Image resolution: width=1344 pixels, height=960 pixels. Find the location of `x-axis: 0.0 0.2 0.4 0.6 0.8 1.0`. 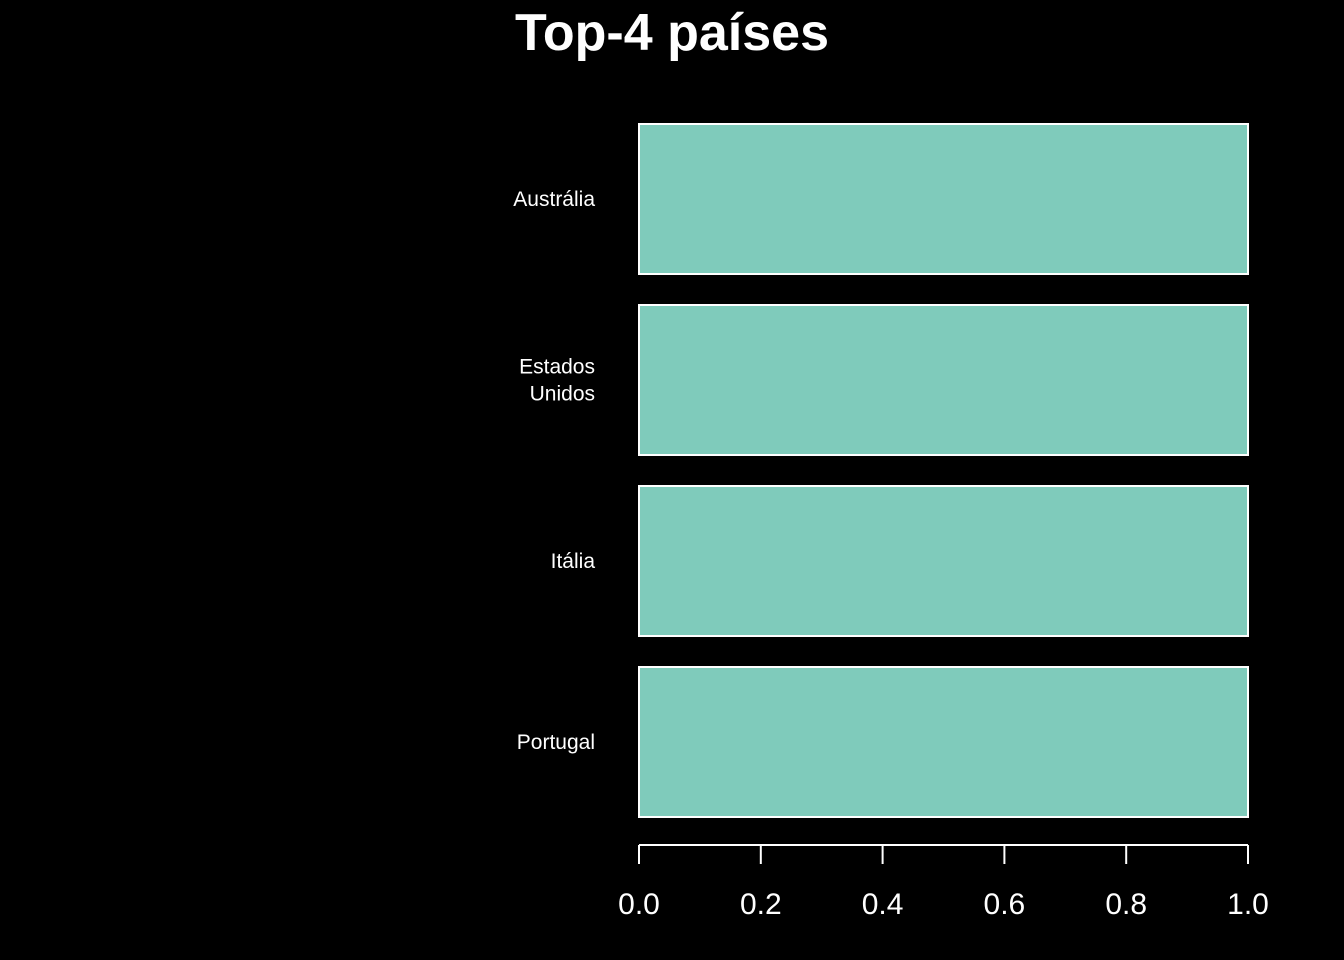

x-axis: 0.0 0.2 0.4 0.6 0.8 1.0 is located at coordinates (943, 882).